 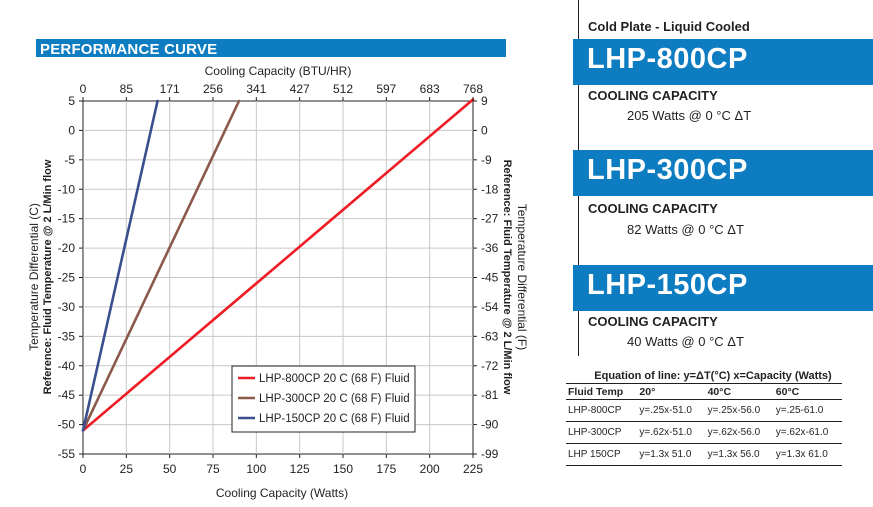 I want to click on x-tick-label: 0, so click(x=83, y=469).